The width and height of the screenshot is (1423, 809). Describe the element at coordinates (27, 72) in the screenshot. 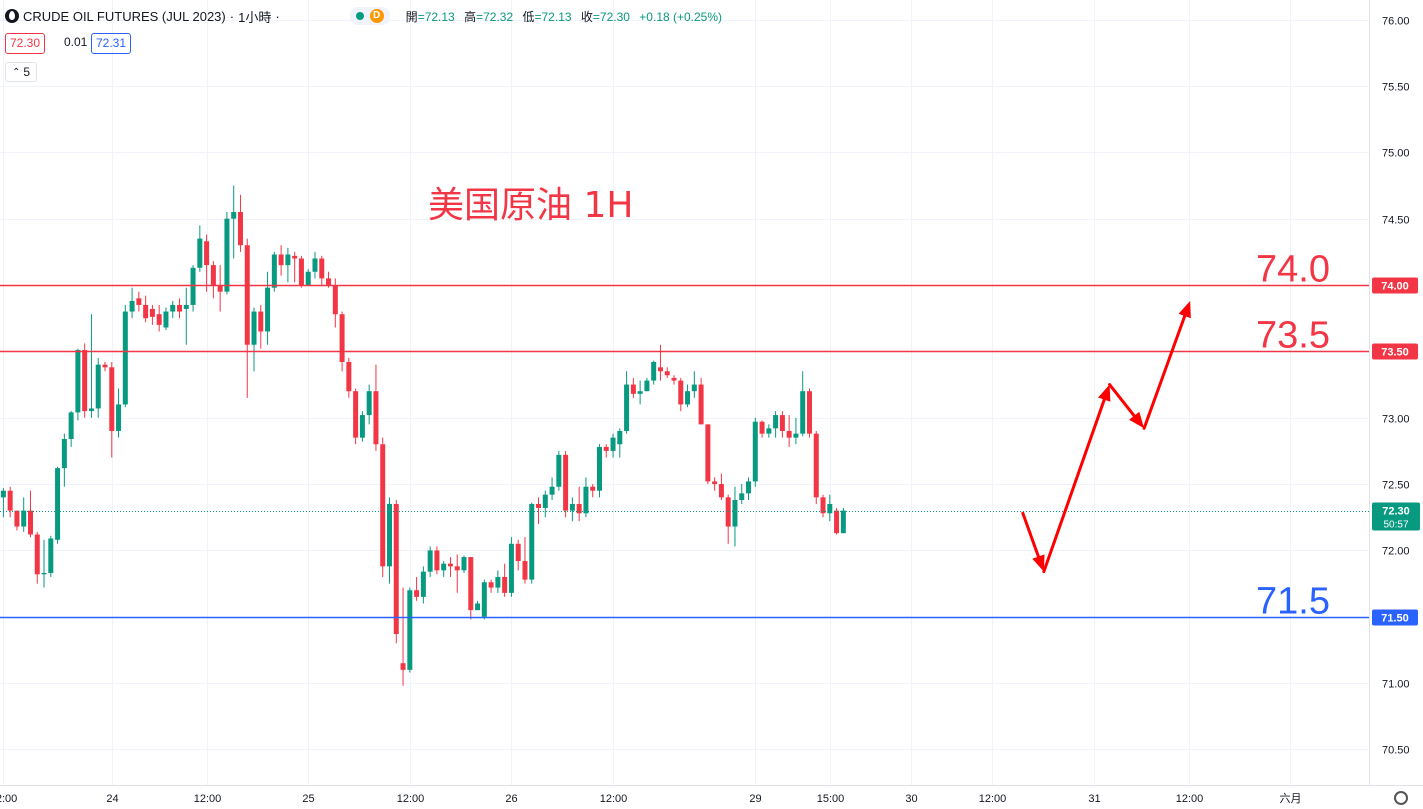

I see `indicators-count: 5` at that location.